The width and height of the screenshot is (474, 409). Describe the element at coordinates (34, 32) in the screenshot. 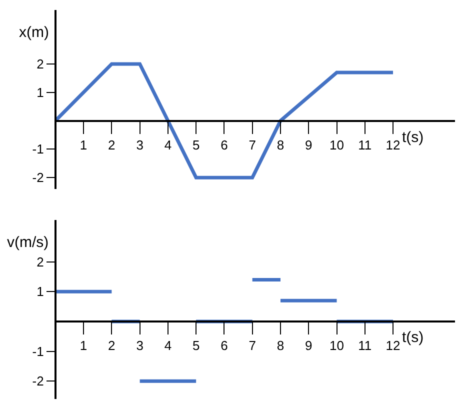

I see `y-axis-title: x(m)` at that location.